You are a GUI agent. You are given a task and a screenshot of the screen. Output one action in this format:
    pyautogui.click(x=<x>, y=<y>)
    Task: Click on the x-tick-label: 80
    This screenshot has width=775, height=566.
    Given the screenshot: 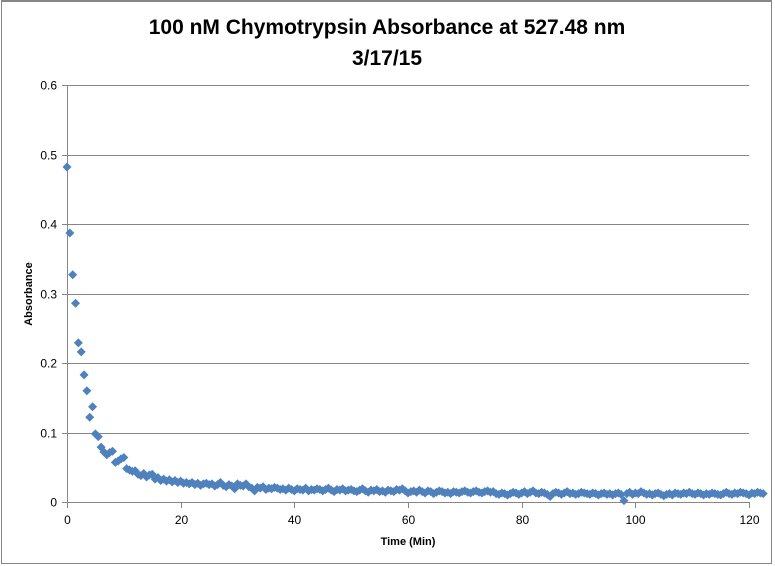 What is the action you would take?
    pyautogui.click(x=523, y=520)
    